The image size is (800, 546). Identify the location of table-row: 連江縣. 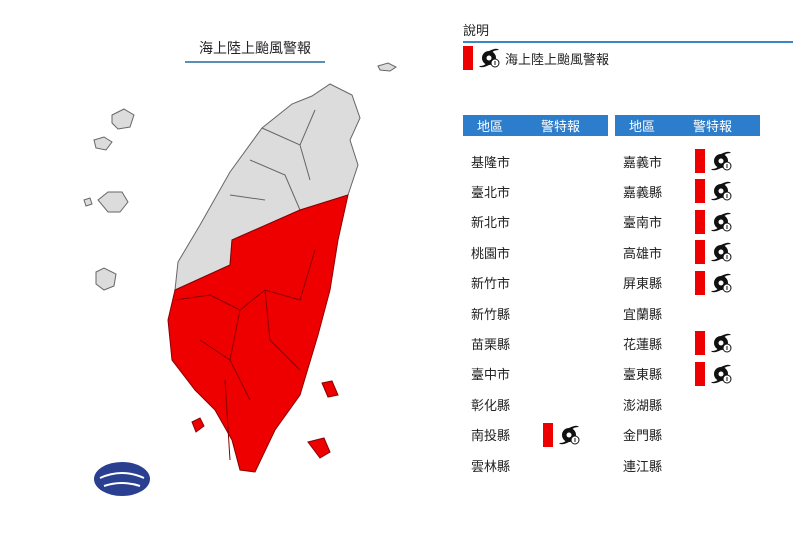
(659, 465).